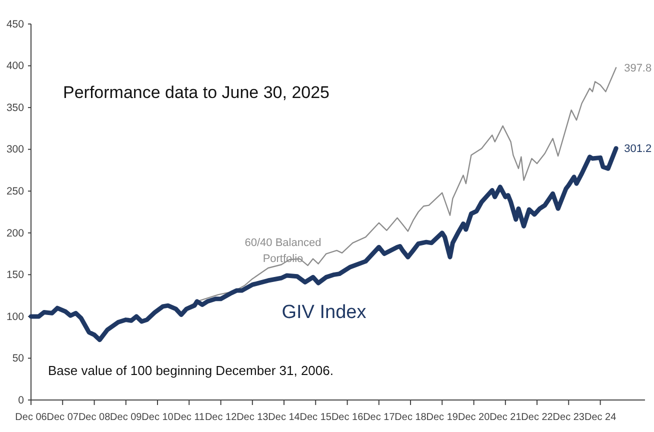  Describe the element at coordinates (600, 417) in the screenshot. I see `x-tick-label: Dec 24` at that location.